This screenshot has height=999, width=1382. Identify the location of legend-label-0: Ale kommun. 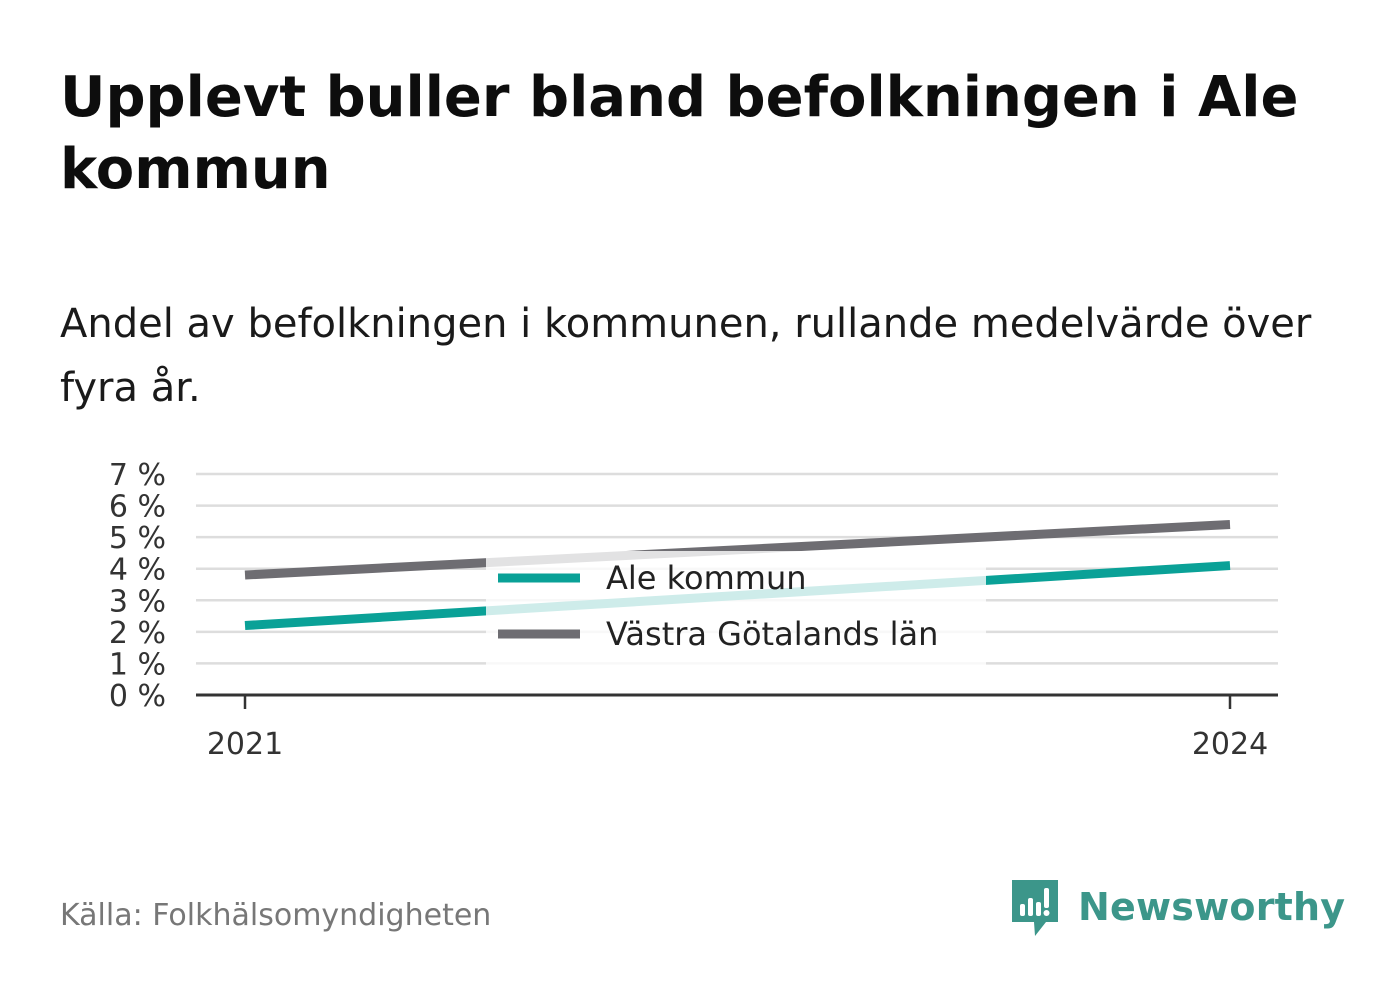
(706, 578).